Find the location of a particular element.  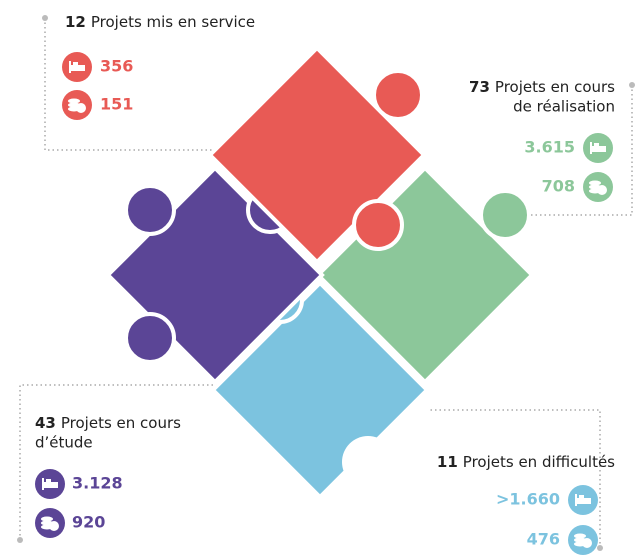

group-title: d’étude is located at coordinates (64, 443).